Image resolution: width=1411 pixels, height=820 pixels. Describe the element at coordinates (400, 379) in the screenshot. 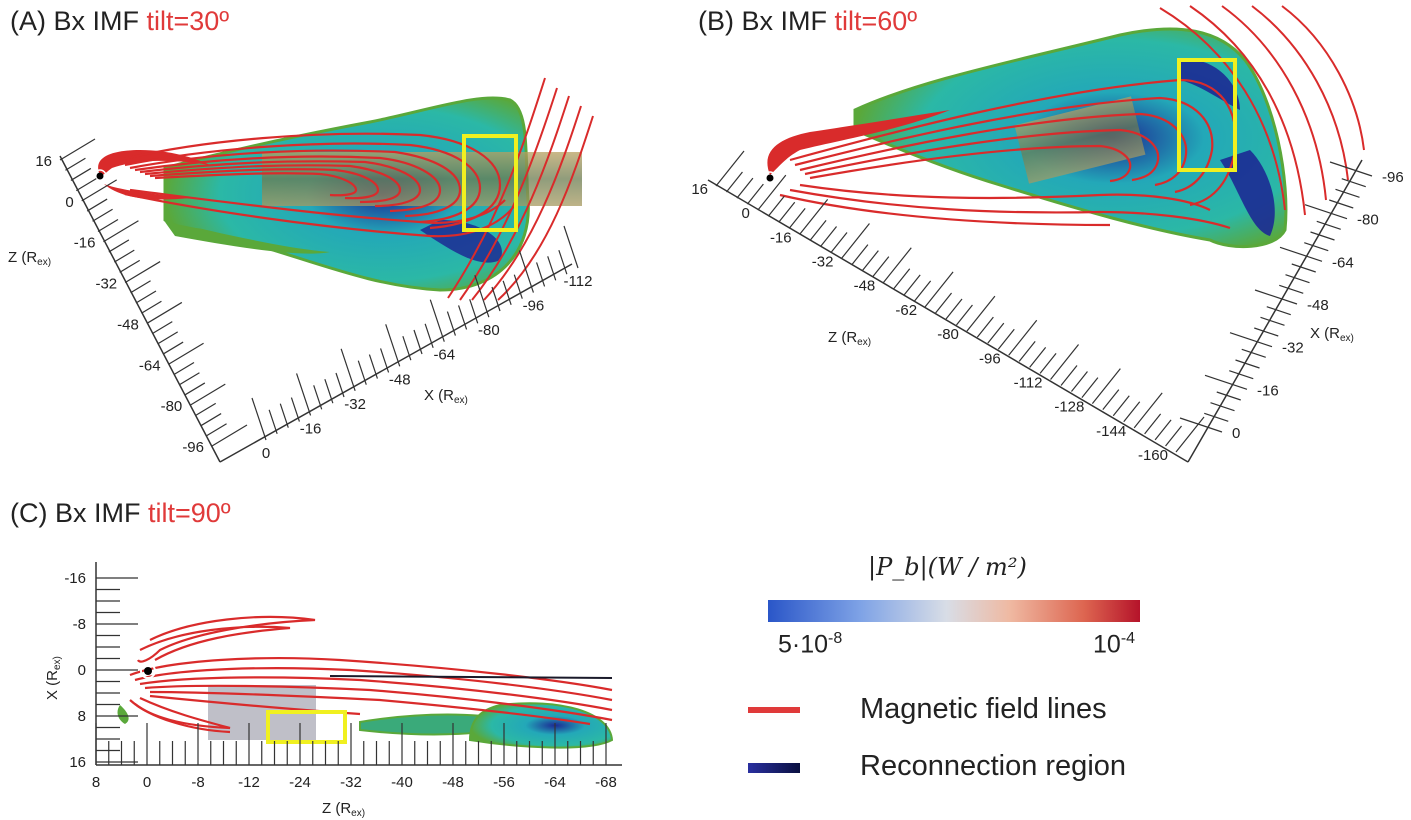

I see `panel-a-x-axis-tick-label: -48` at that location.